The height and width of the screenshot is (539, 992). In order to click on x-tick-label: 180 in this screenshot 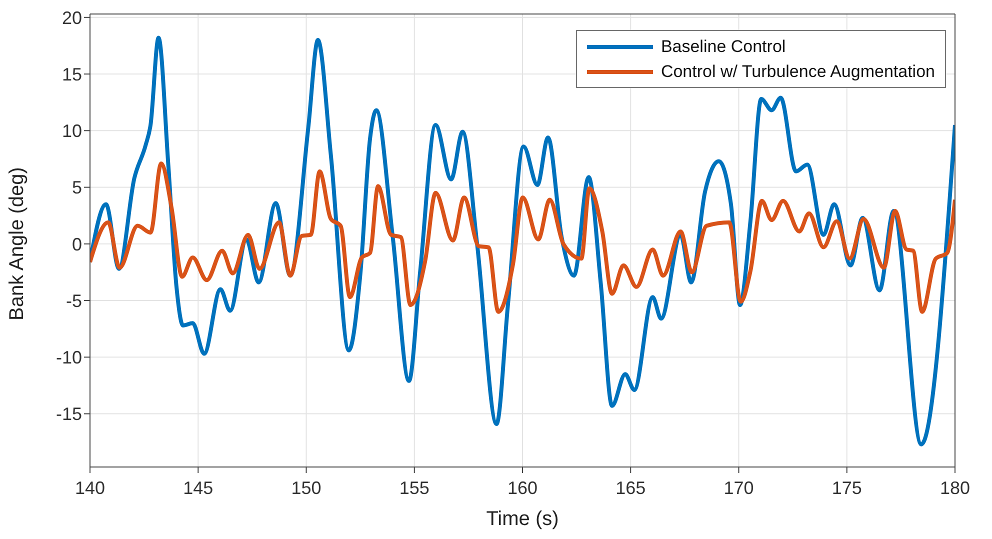, I will do `click(955, 488)`.